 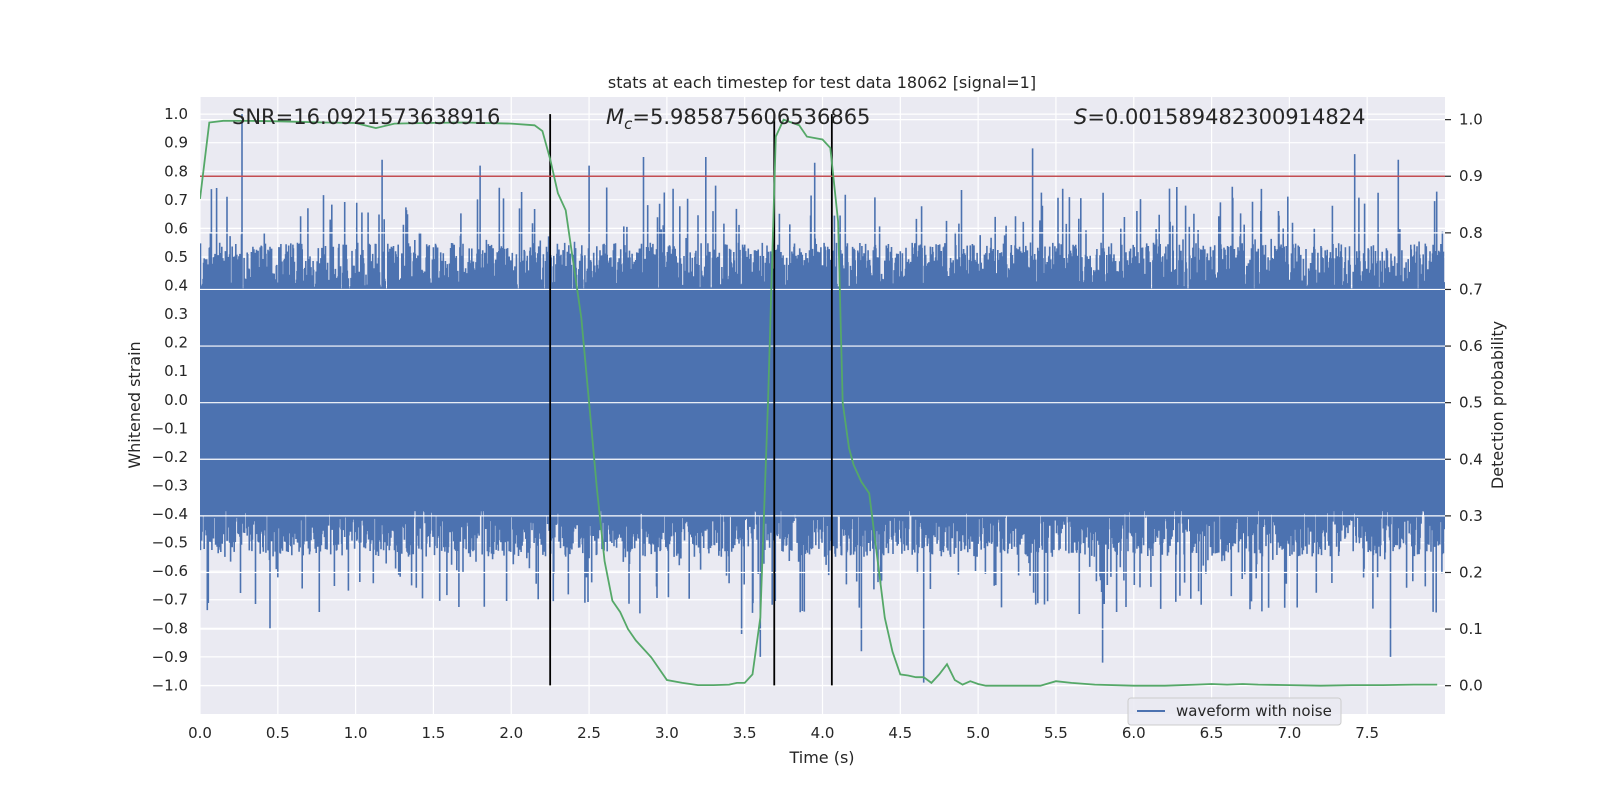 I want to click on x-tick-label: 4.0, so click(x=823, y=733).